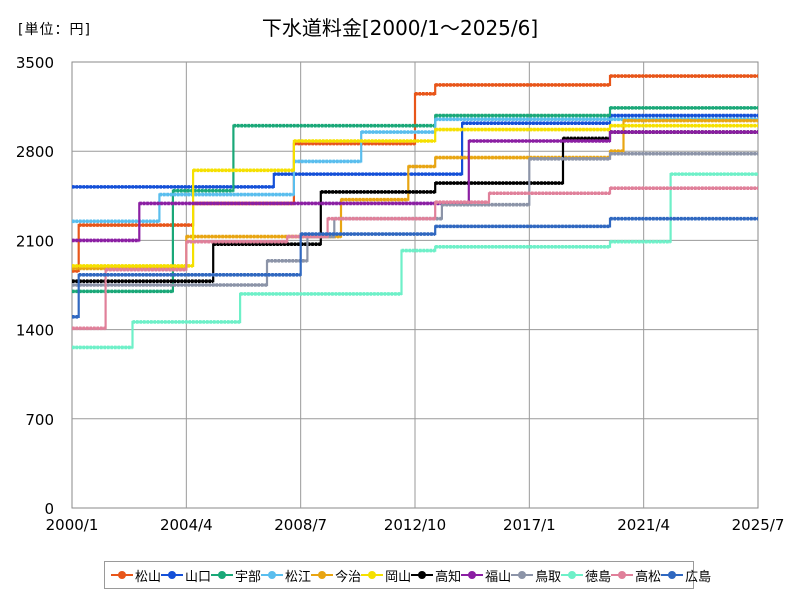 This screenshot has width=800, height=600. What do you see at coordinates (698, 577) in the screenshot?
I see `legend-label: 広島` at bounding box center [698, 577].